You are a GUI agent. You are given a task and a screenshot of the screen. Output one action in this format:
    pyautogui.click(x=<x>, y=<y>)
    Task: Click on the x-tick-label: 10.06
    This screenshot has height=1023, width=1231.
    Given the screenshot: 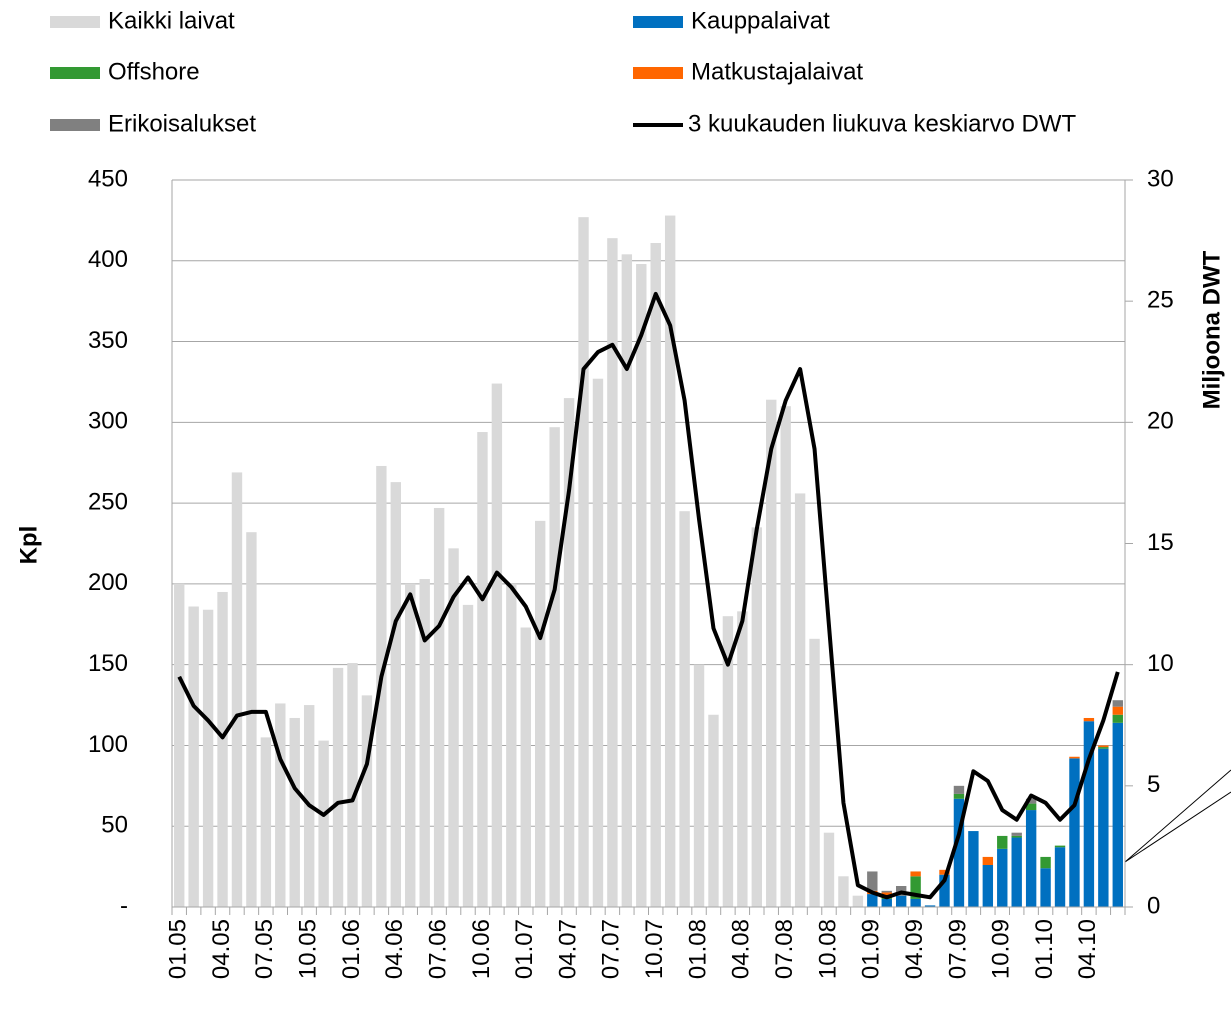 What is the action you would take?
    pyautogui.click(x=481, y=949)
    